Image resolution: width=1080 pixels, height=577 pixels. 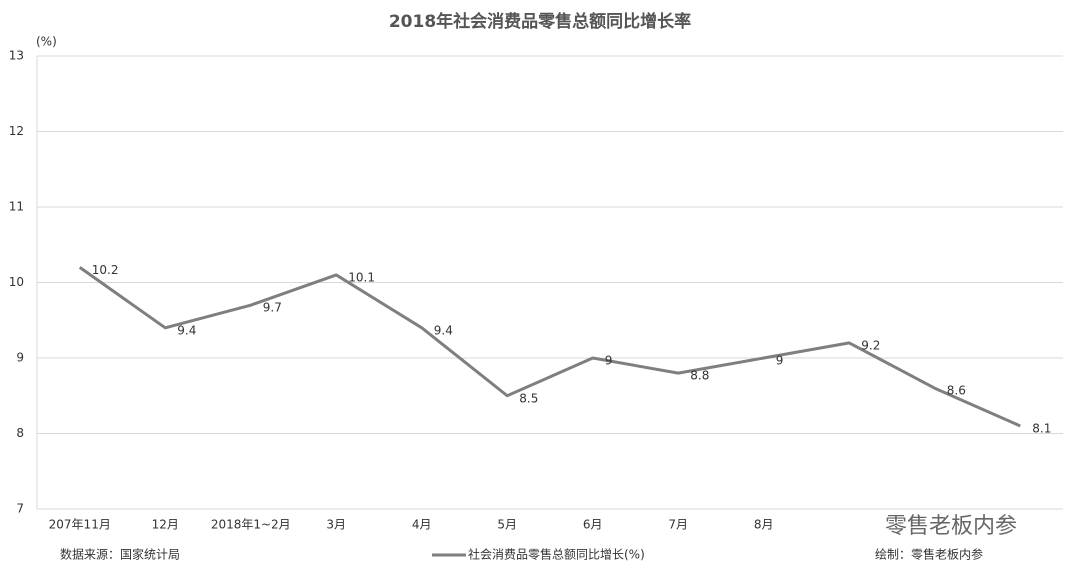 I want to click on data-label: 8.1, so click(x=1041, y=428).